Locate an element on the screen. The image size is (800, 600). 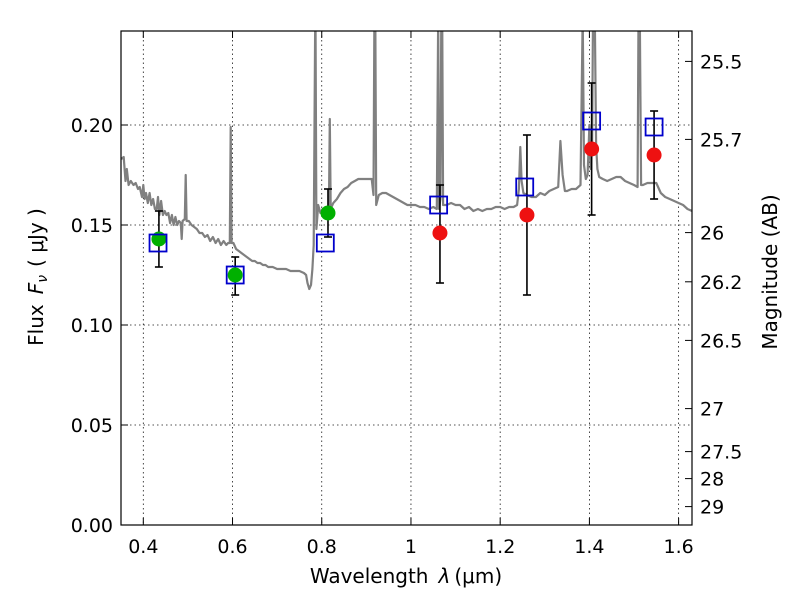
x-tick-label: 0.6 is located at coordinates (232, 547).